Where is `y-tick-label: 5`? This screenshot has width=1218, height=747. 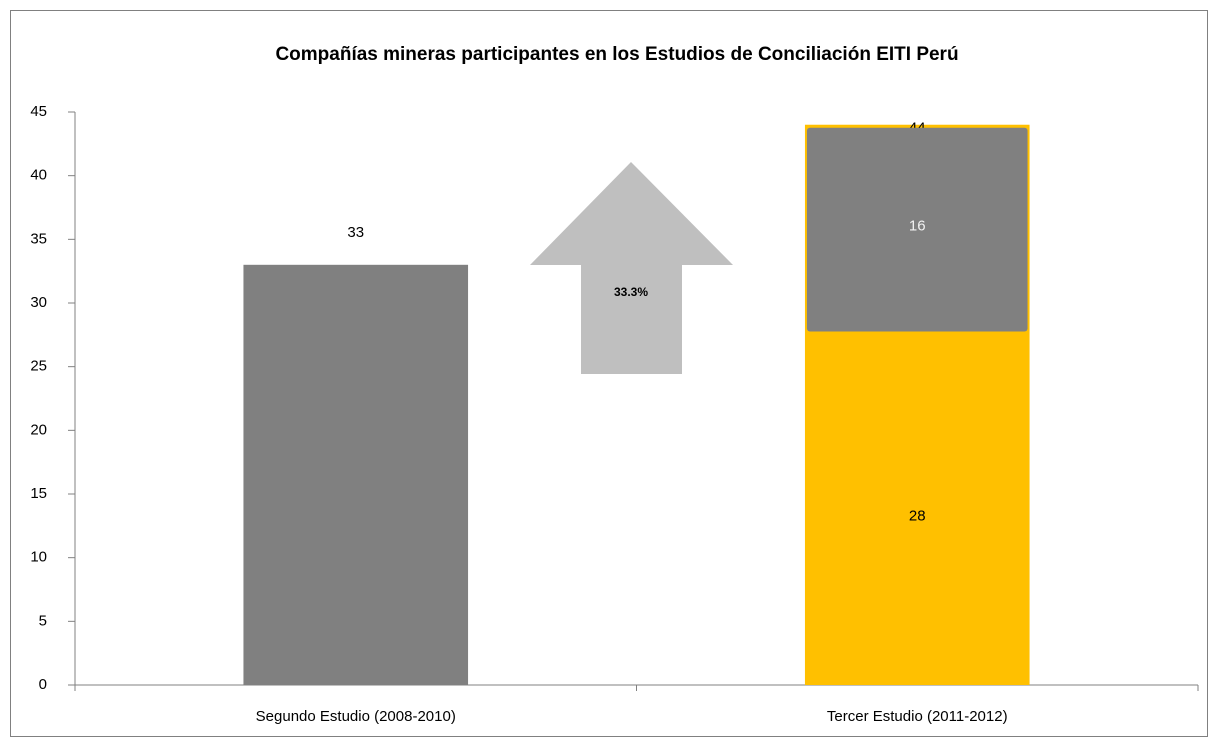
y-tick-label: 5 is located at coordinates (43, 620).